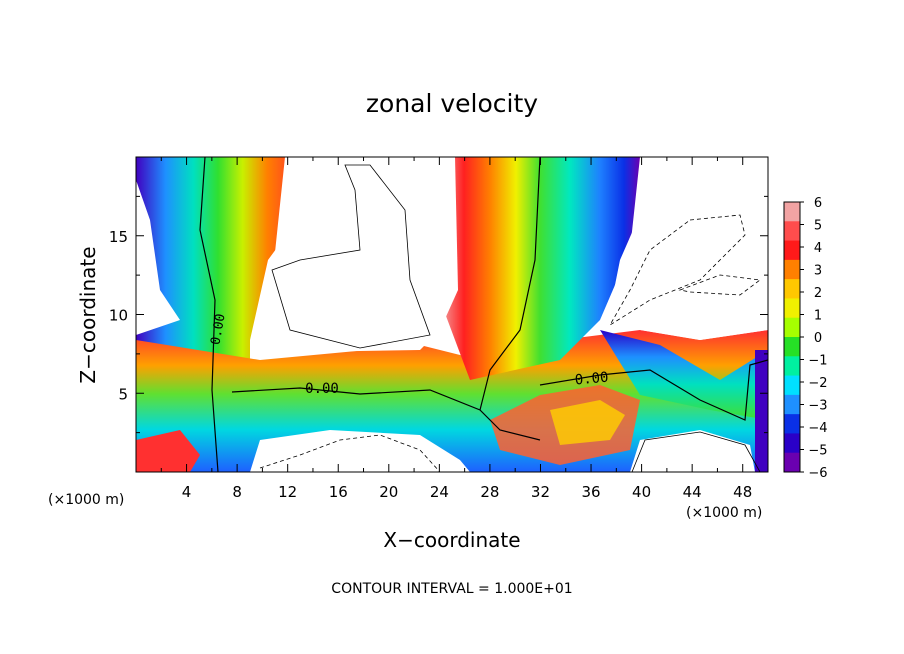 The height and width of the screenshot is (654, 904). Describe the element at coordinates (451, 589) in the screenshot. I see `contour-interval-note: CONTOUR INTERVAL = 1.000E+01` at that location.